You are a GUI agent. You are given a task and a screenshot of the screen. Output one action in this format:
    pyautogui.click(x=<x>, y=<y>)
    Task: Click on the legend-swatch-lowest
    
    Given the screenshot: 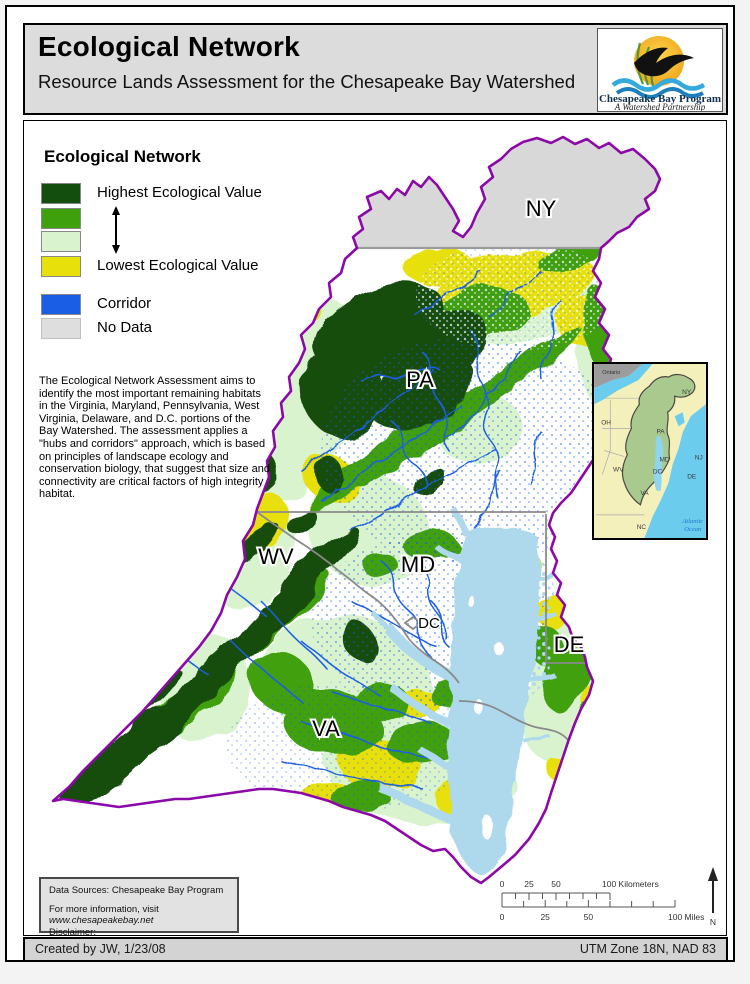 What is the action you would take?
    pyautogui.click(x=61, y=266)
    